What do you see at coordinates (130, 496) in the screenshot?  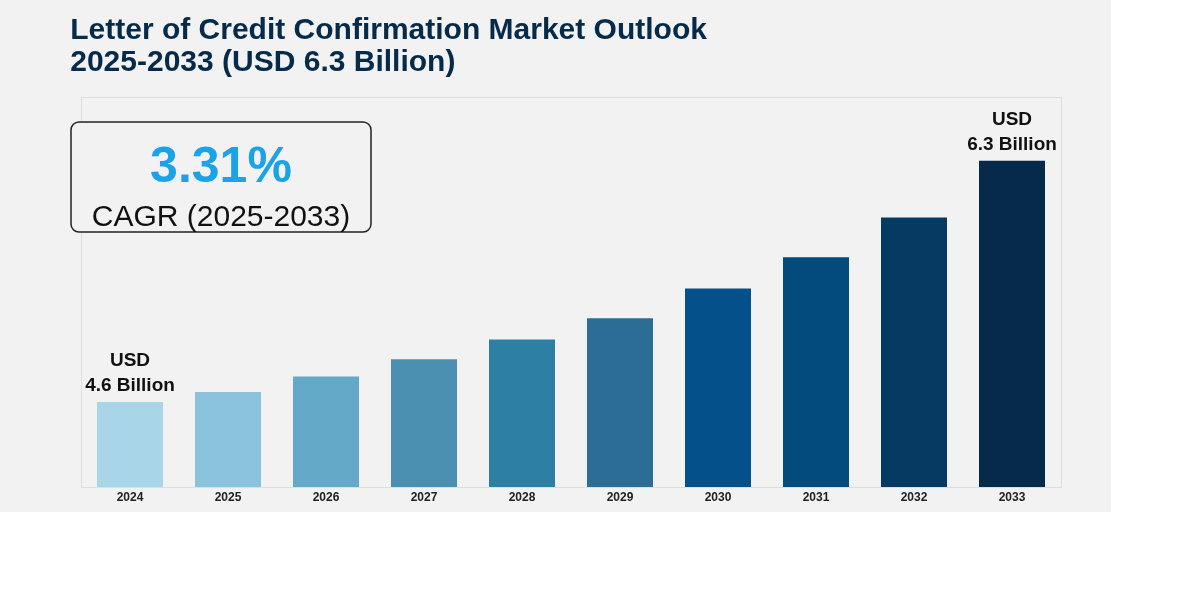 I see `x-tick-label: 2024` at bounding box center [130, 496].